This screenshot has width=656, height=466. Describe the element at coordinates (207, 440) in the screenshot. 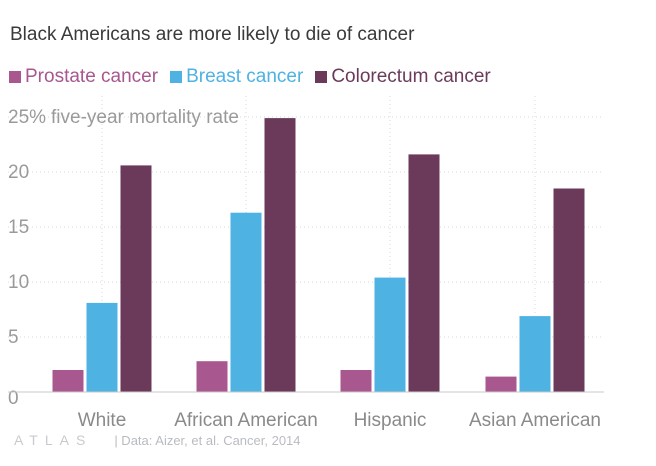

I see `source-note: | Data: Aizer, et al. Cancer, 2014` at that location.